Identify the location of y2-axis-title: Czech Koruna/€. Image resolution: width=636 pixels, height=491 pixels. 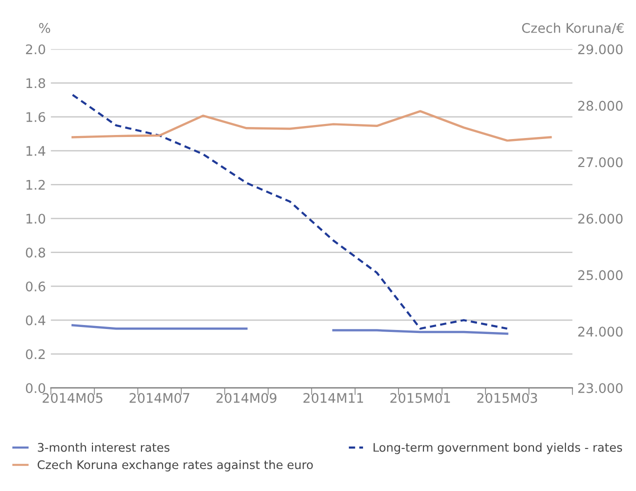
(573, 28).